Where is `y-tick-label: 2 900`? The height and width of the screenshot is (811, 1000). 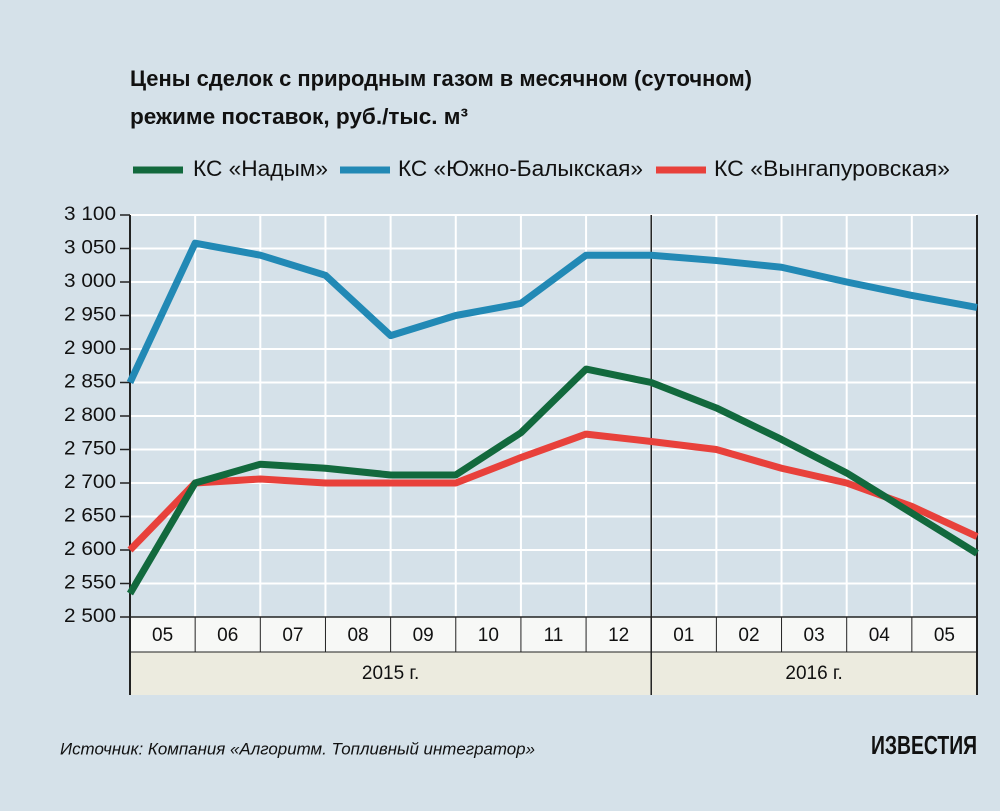
y-tick-label: 2 900 is located at coordinates (90, 348).